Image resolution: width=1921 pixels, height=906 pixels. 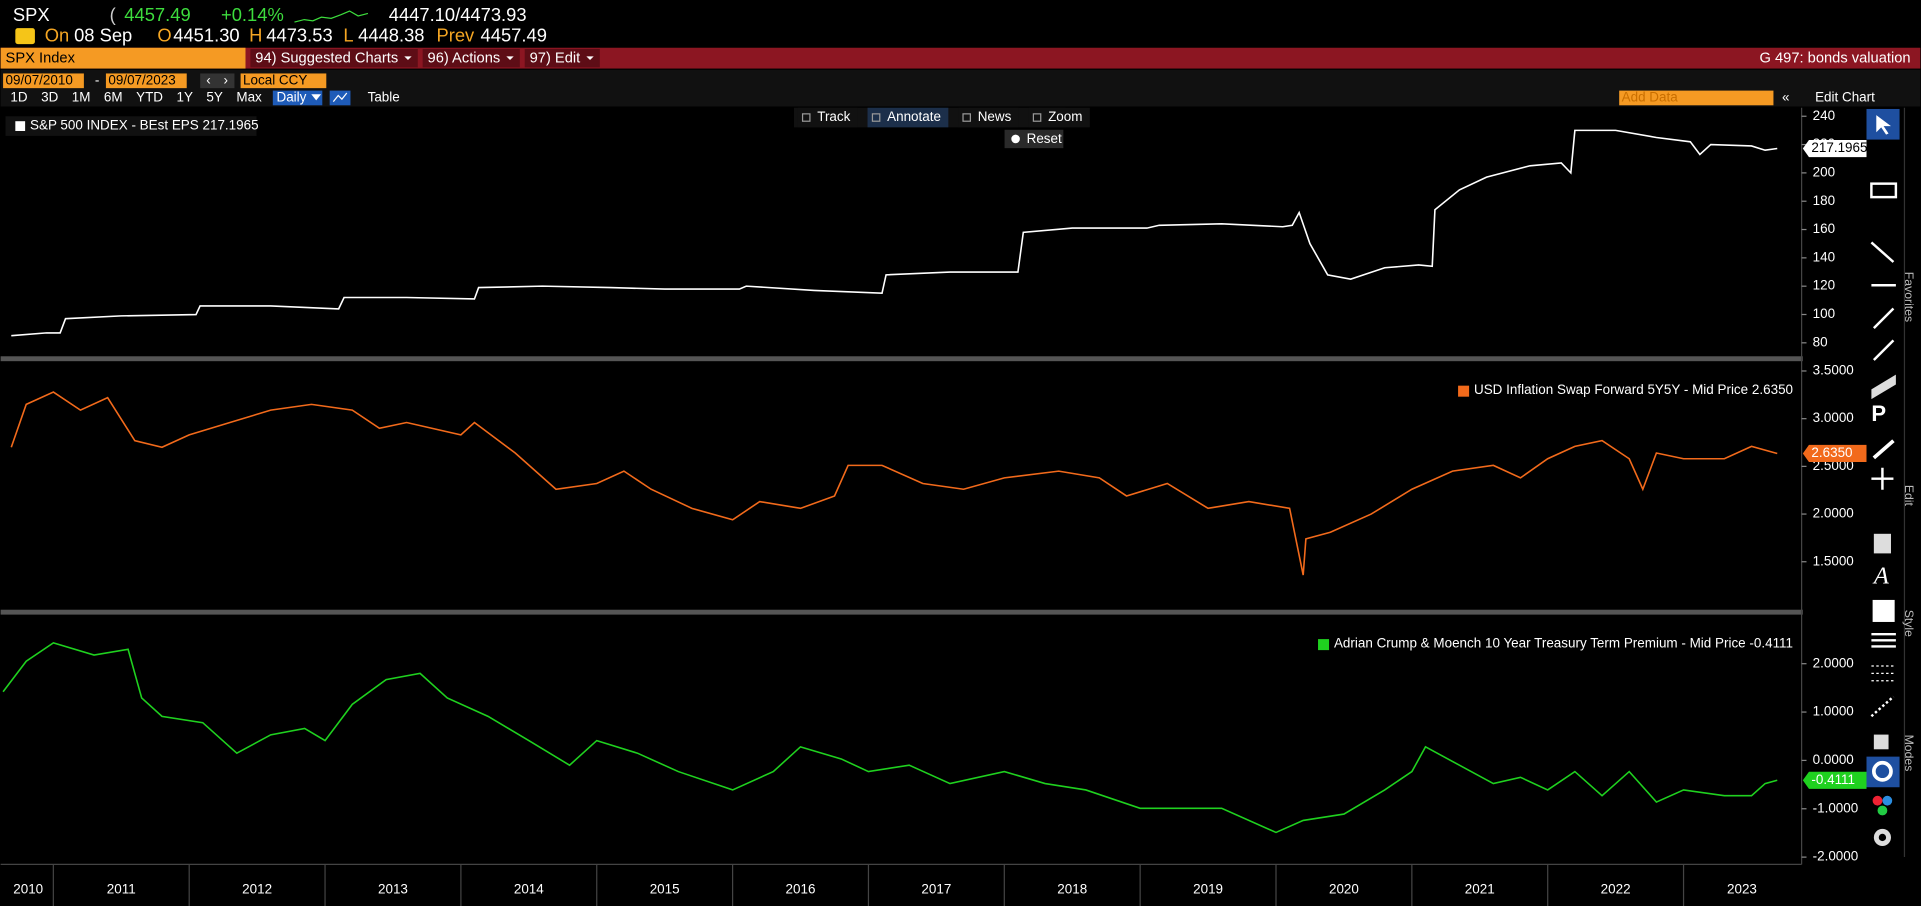 What do you see at coordinates (384, 97) in the screenshot?
I see `table-button: Table` at bounding box center [384, 97].